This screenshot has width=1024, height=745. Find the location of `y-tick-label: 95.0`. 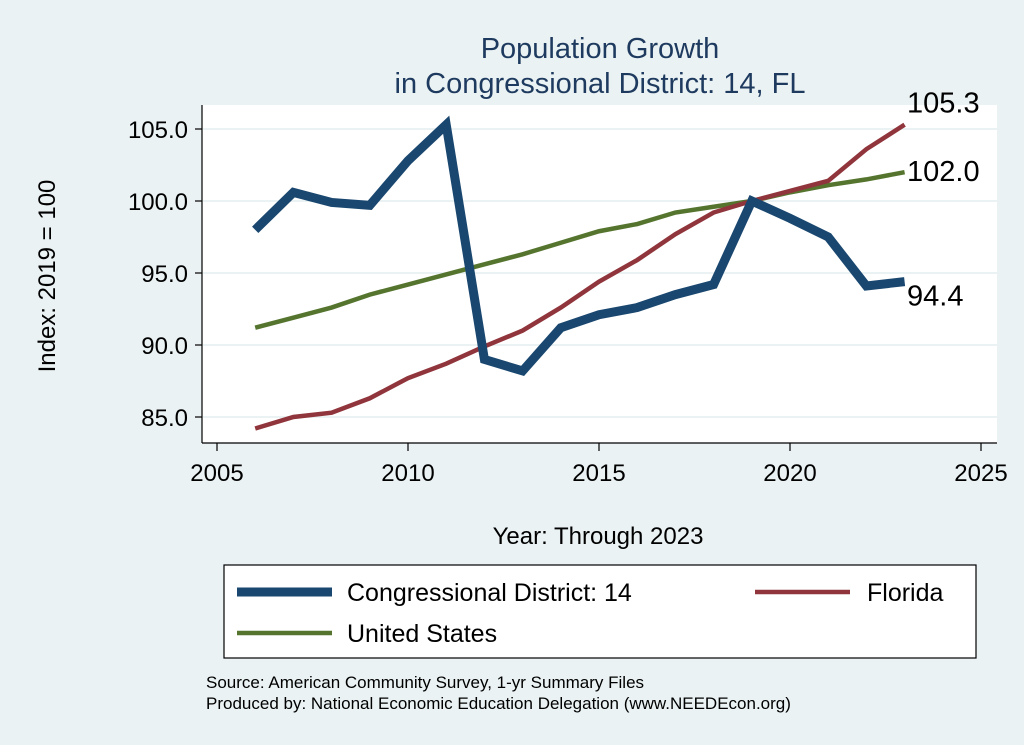

y-tick-label: 95.0 is located at coordinates (164, 274).